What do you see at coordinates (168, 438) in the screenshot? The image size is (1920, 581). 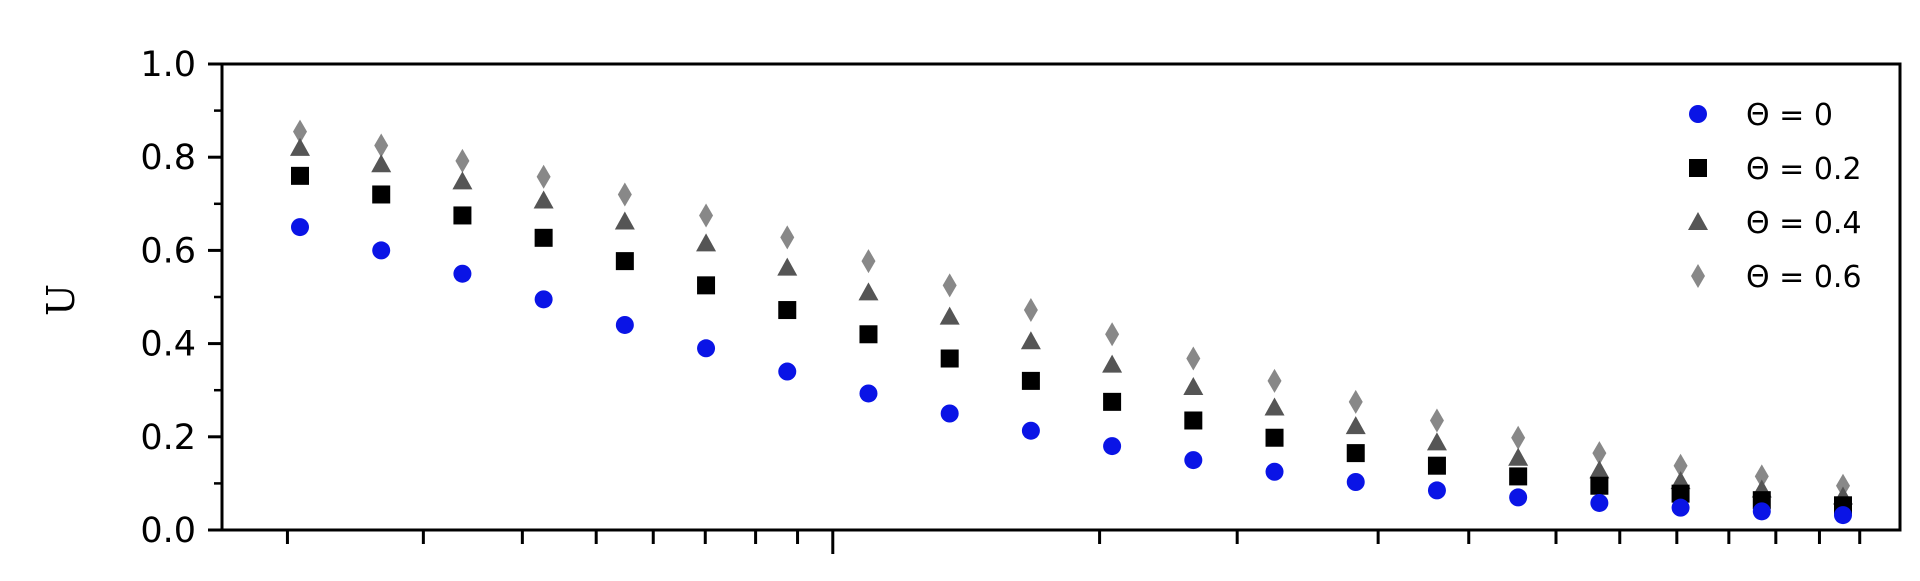 I see `y-tick-label: 0.2` at bounding box center [168, 438].